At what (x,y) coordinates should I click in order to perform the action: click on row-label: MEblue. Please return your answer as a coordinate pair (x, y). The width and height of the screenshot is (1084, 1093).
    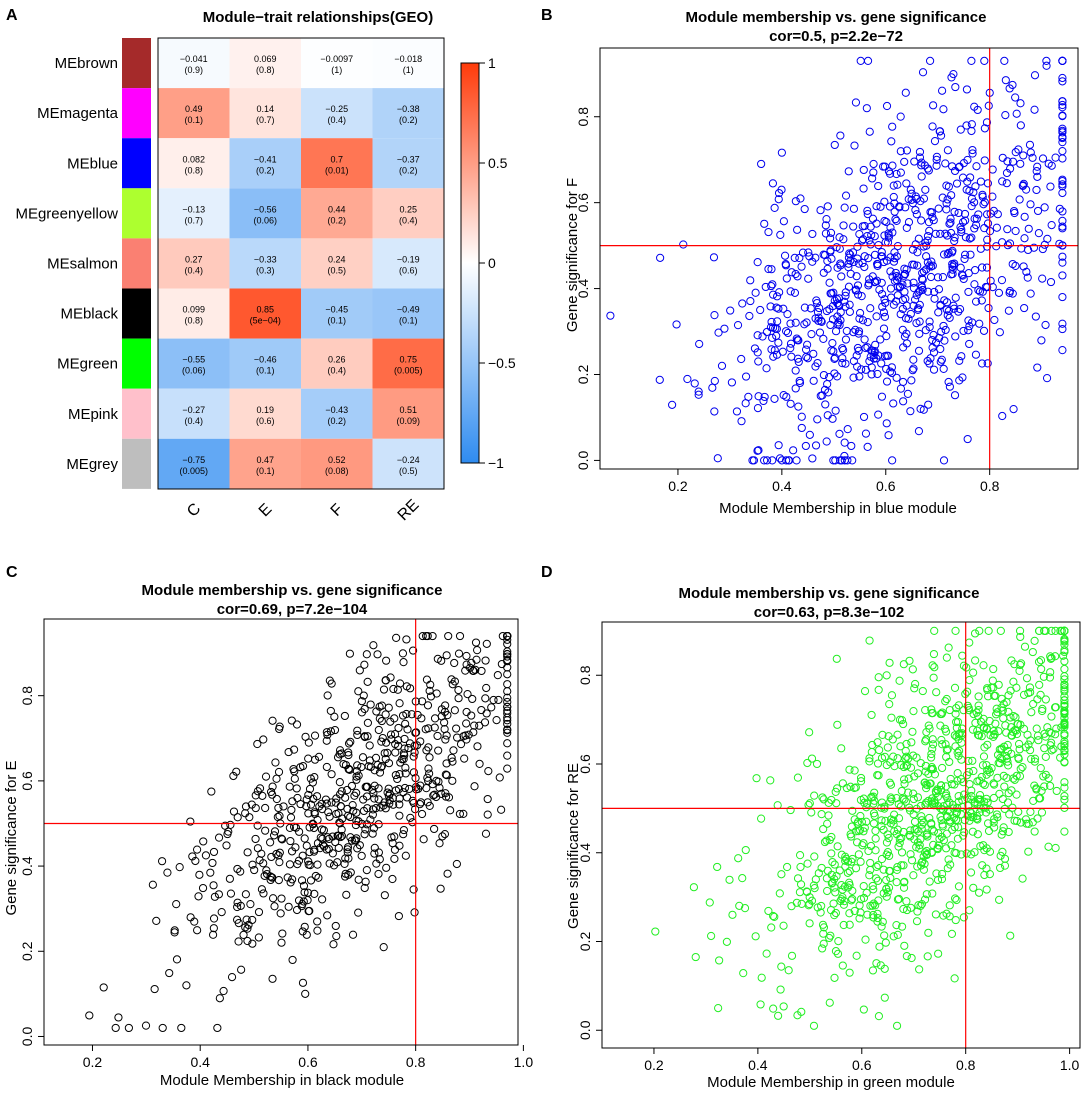
    Looking at the image, I should click on (92, 163).